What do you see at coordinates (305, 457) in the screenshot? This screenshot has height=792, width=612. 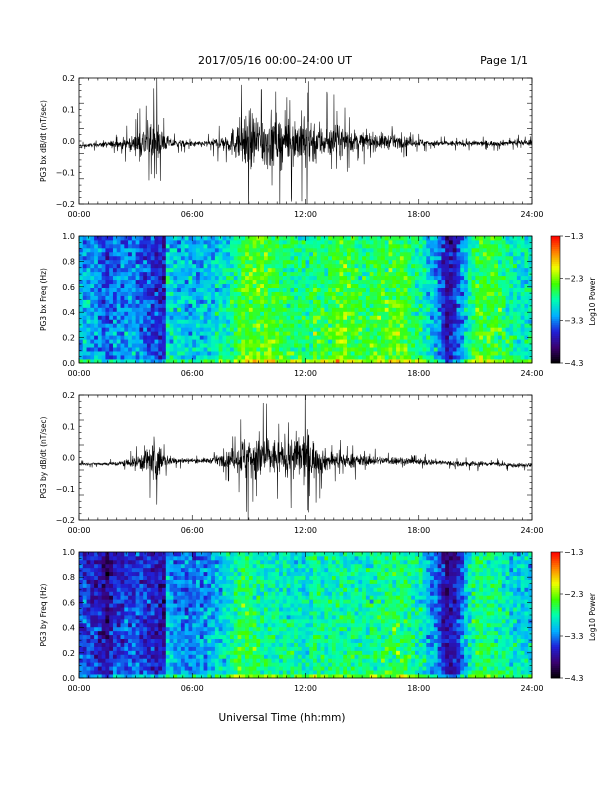 I see `series-trace` at bounding box center [305, 457].